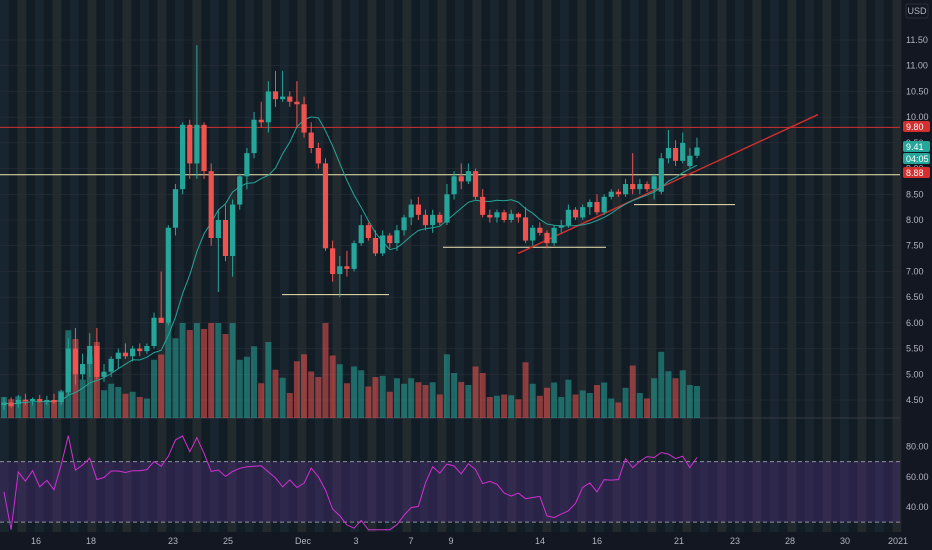 This screenshot has width=932, height=550. Describe the element at coordinates (540, 541) in the screenshot. I see `time-tick-label: 14` at that location.